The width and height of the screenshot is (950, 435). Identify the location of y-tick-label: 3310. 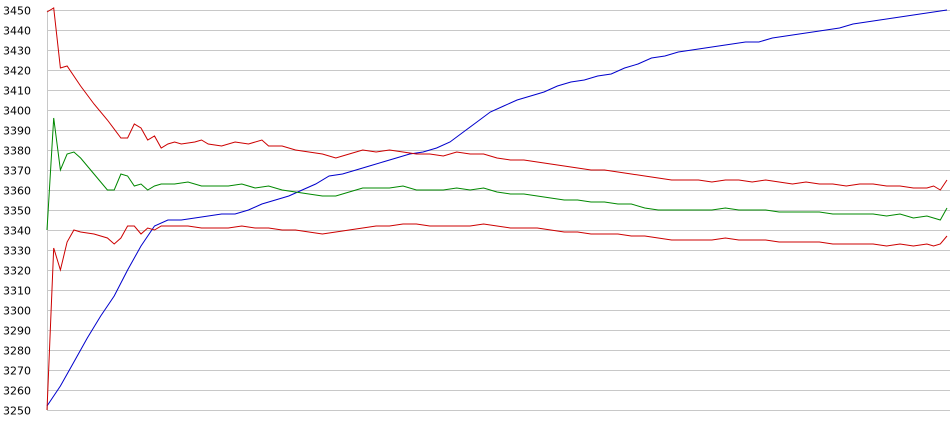
(17, 291).